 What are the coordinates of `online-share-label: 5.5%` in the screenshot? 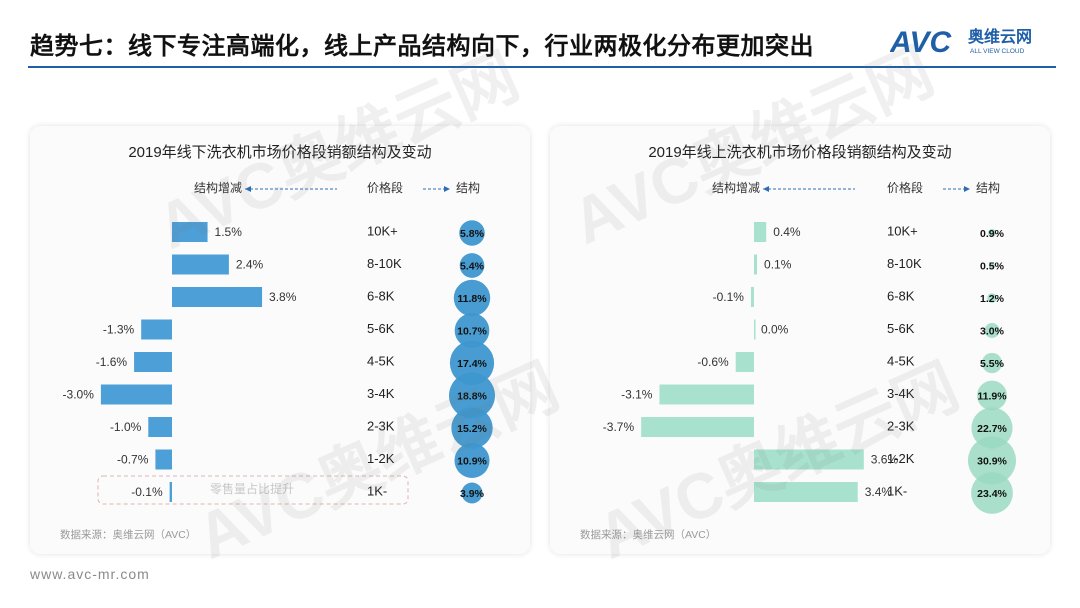 It's located at (992, 364).